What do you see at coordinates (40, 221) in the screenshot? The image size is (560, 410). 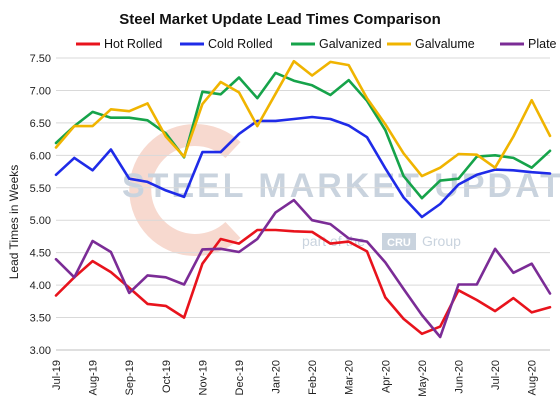 I see `y-tick-label: 5.00` at bounding box center [40, 221].